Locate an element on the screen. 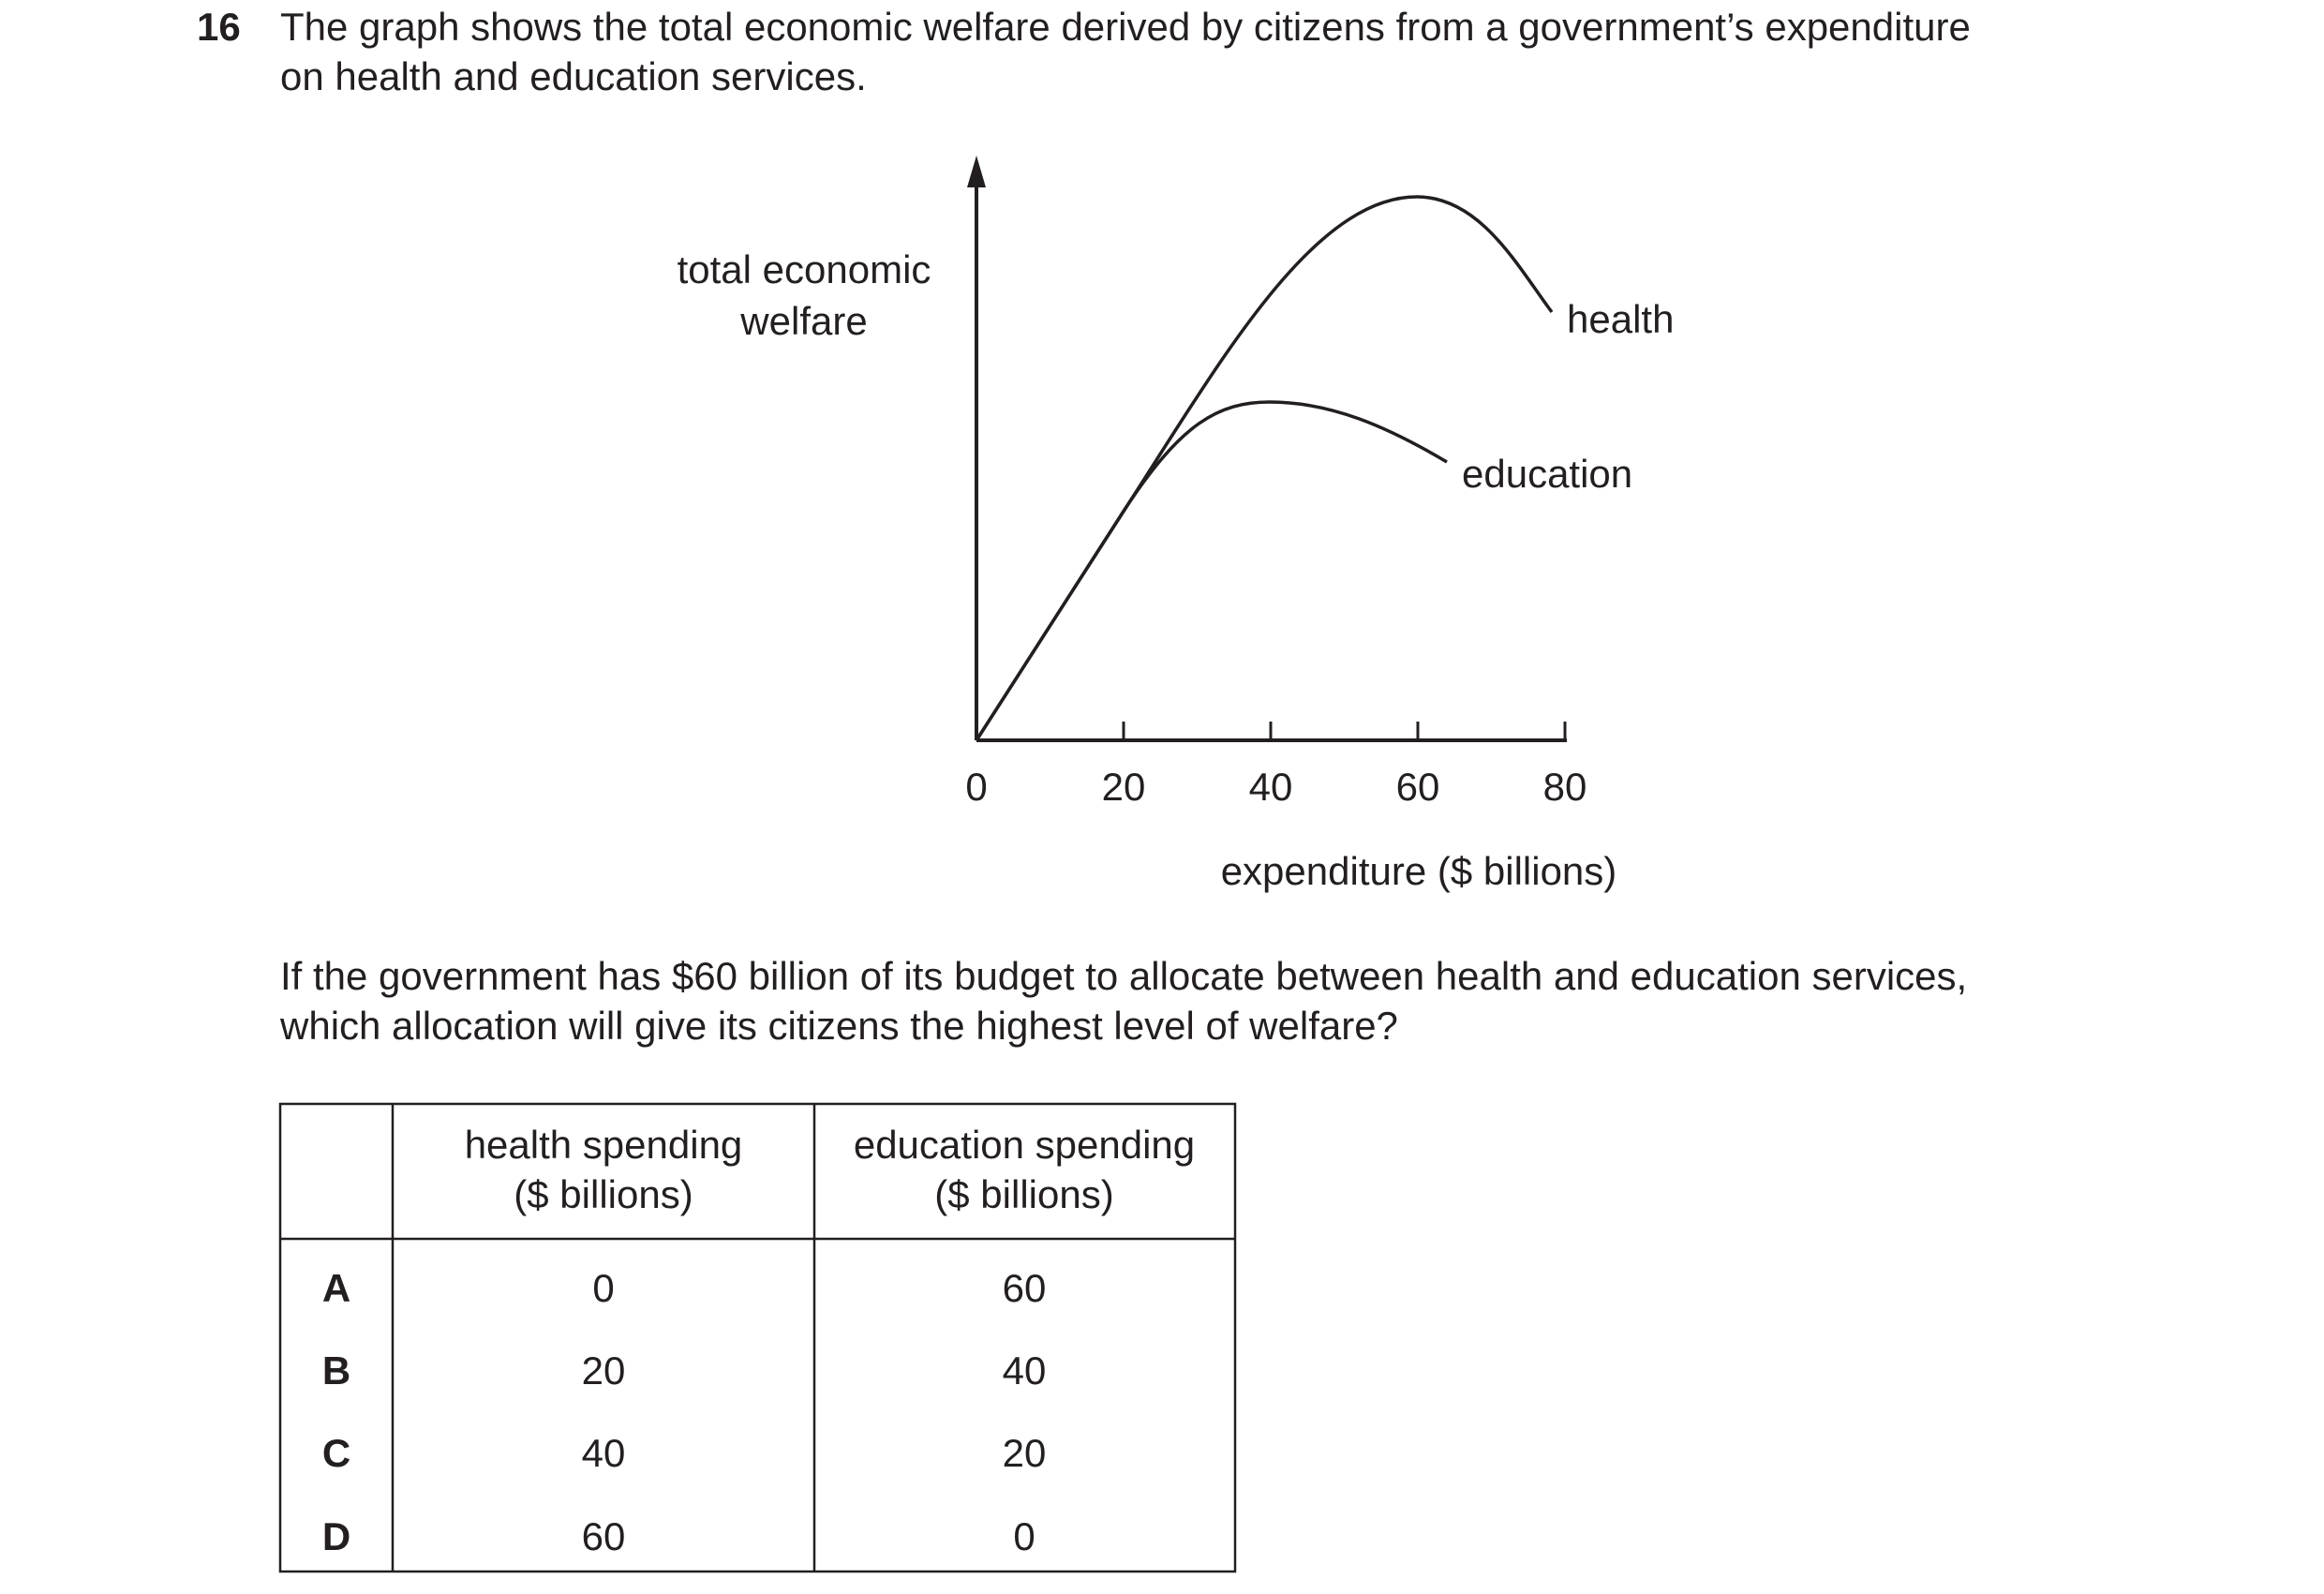 Image resolution: width=2324 pixels, height=1594 pixels. y-axis-label: welfare is located at coordinates (803, 321).